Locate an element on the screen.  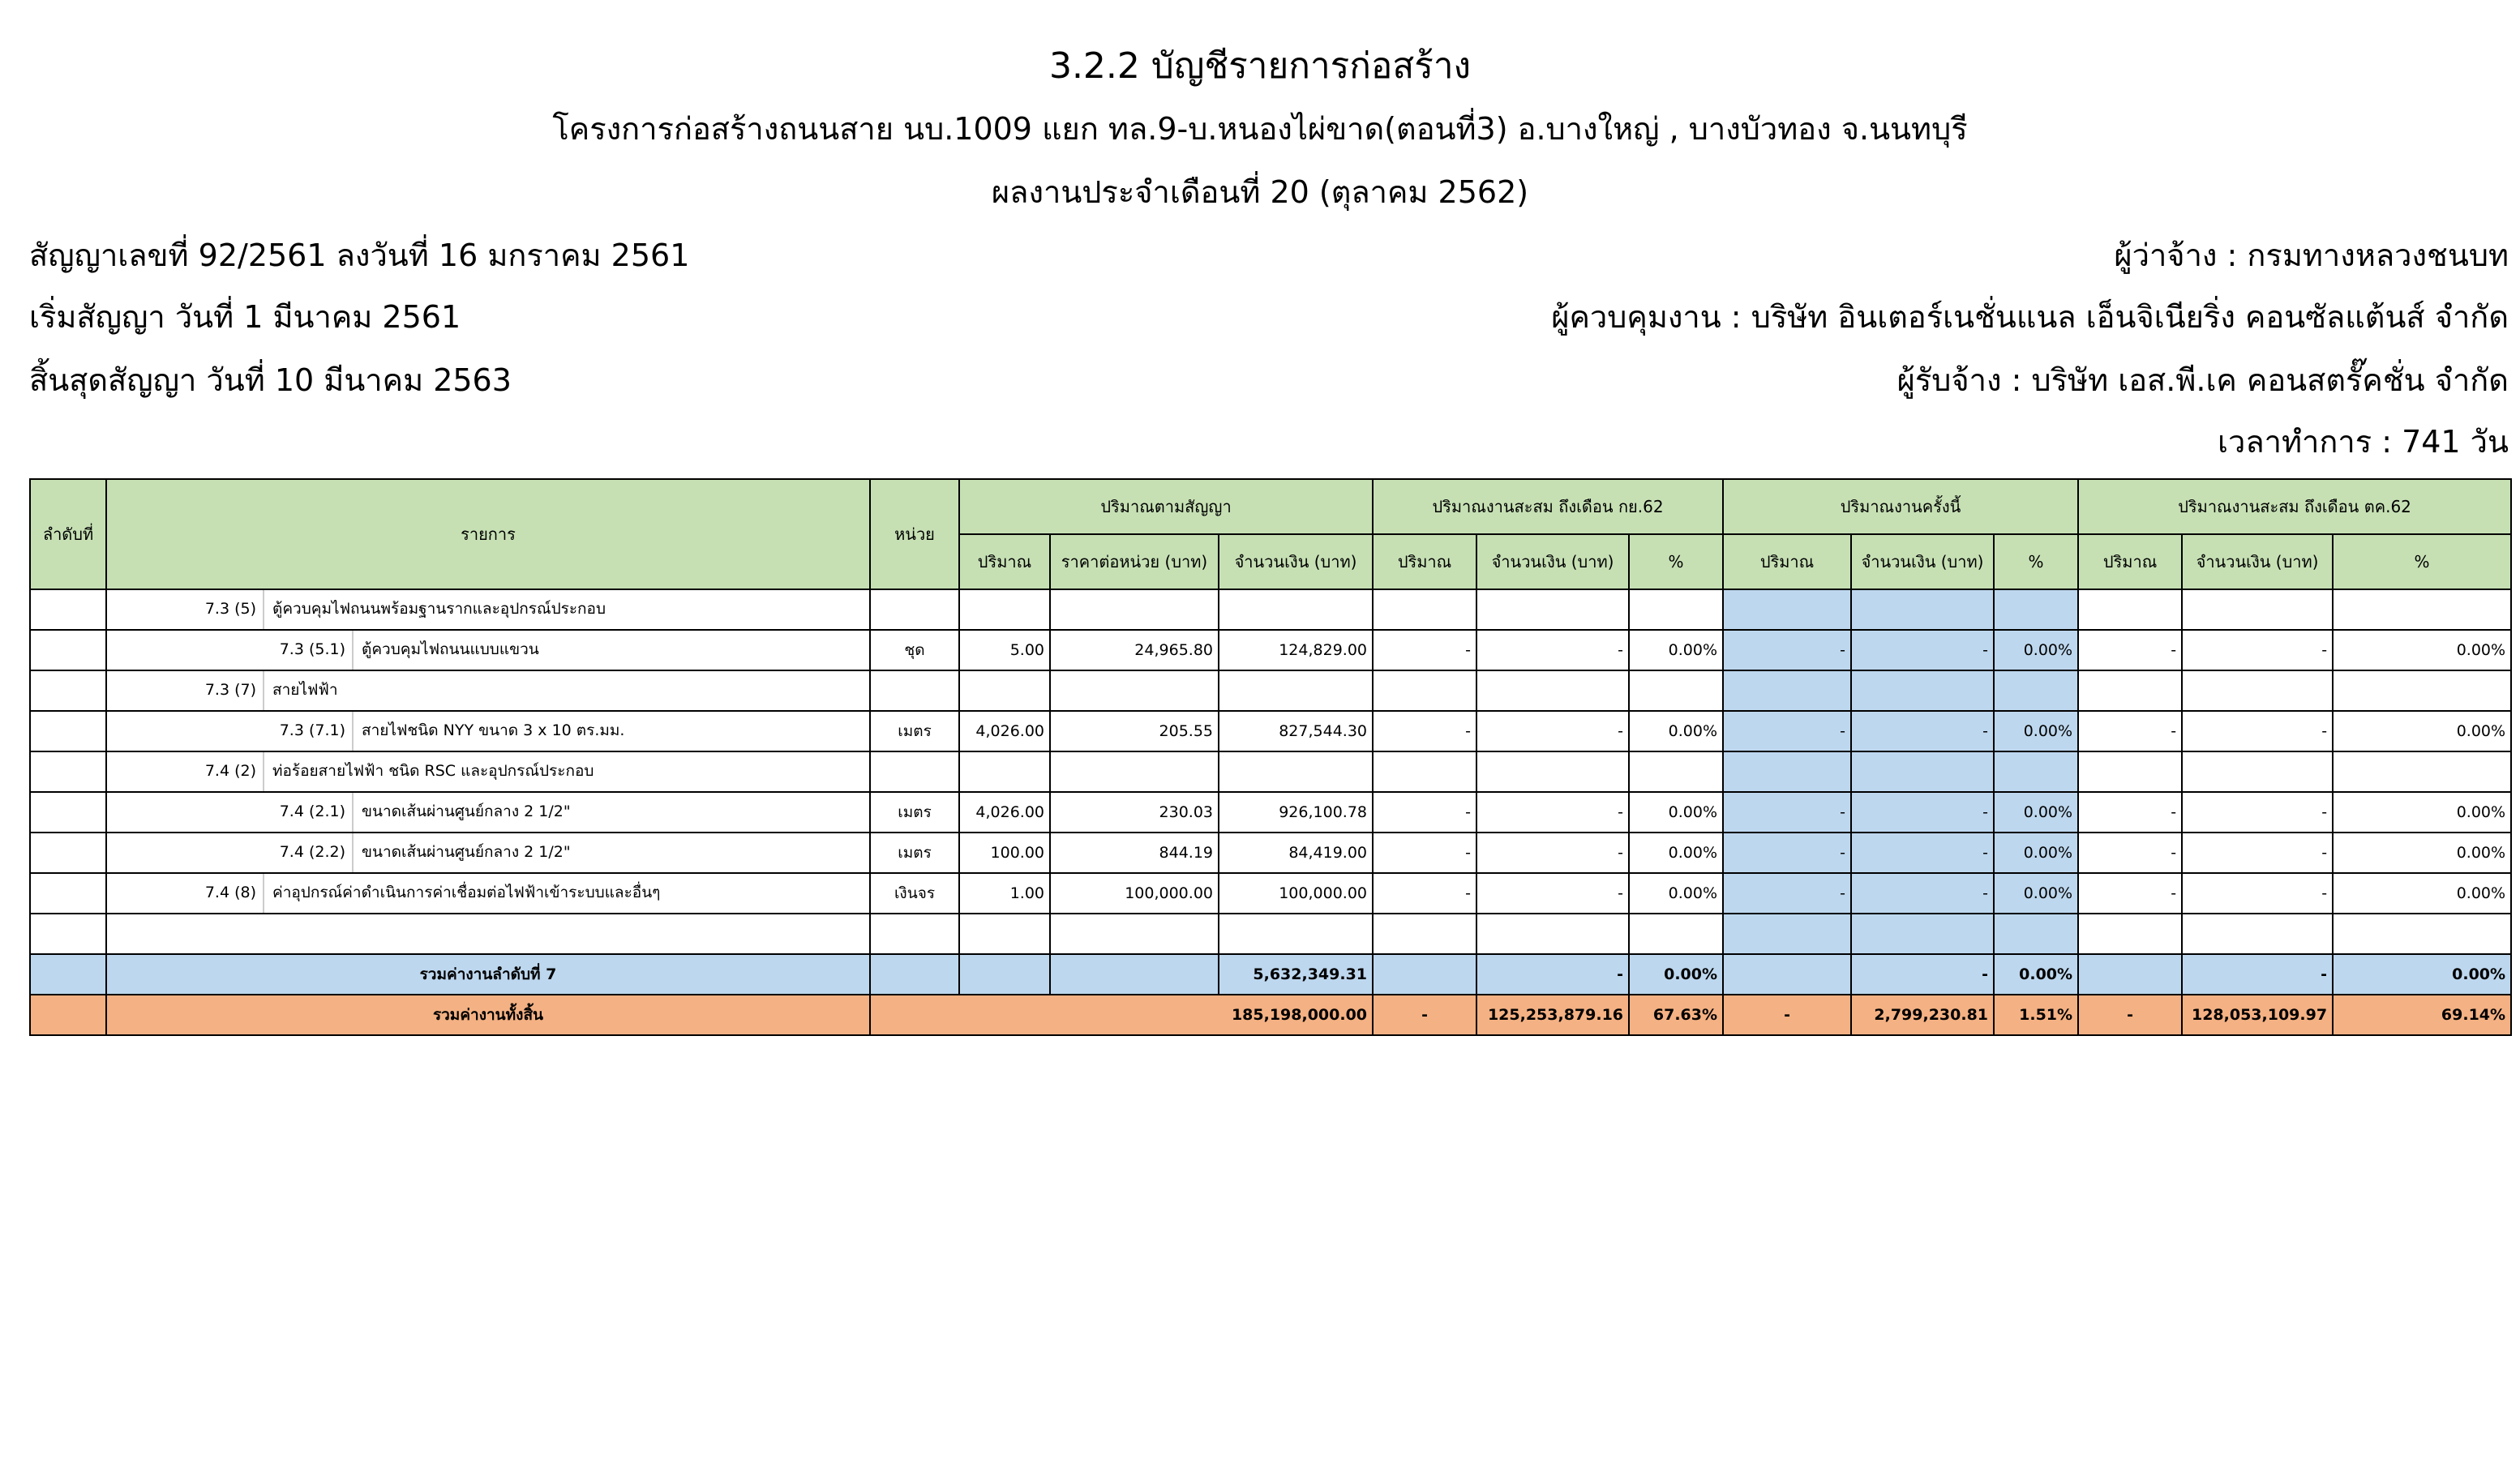
item-text: สายไฟฟ้า is located at coordinates (305, 690).